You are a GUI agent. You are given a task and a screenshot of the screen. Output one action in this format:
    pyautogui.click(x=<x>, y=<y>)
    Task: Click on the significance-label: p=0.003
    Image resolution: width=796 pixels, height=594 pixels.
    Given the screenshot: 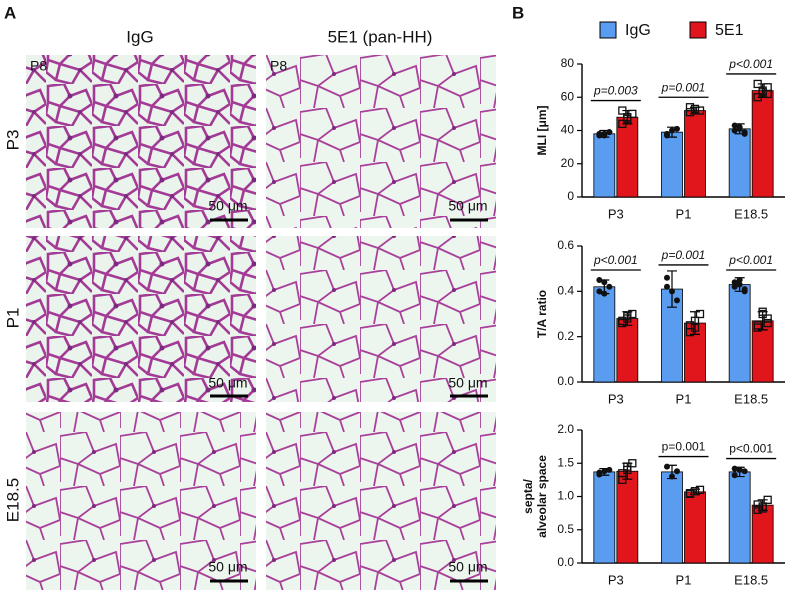 What is the action you would take?
    pyautogui.click(x=615, y=91)
    